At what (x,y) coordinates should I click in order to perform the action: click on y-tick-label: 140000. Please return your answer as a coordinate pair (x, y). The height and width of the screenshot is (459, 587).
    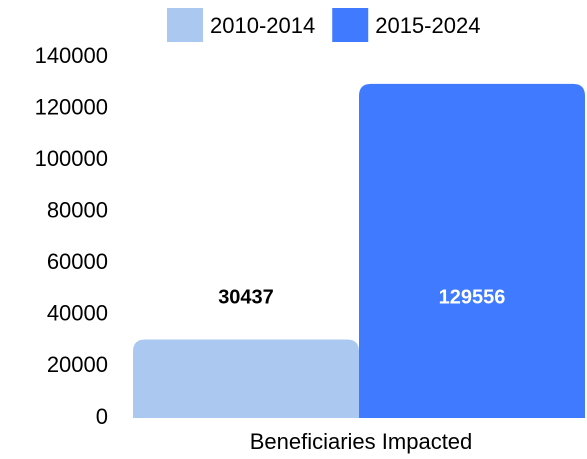
    Looking at the image, I should click on (71, 55).